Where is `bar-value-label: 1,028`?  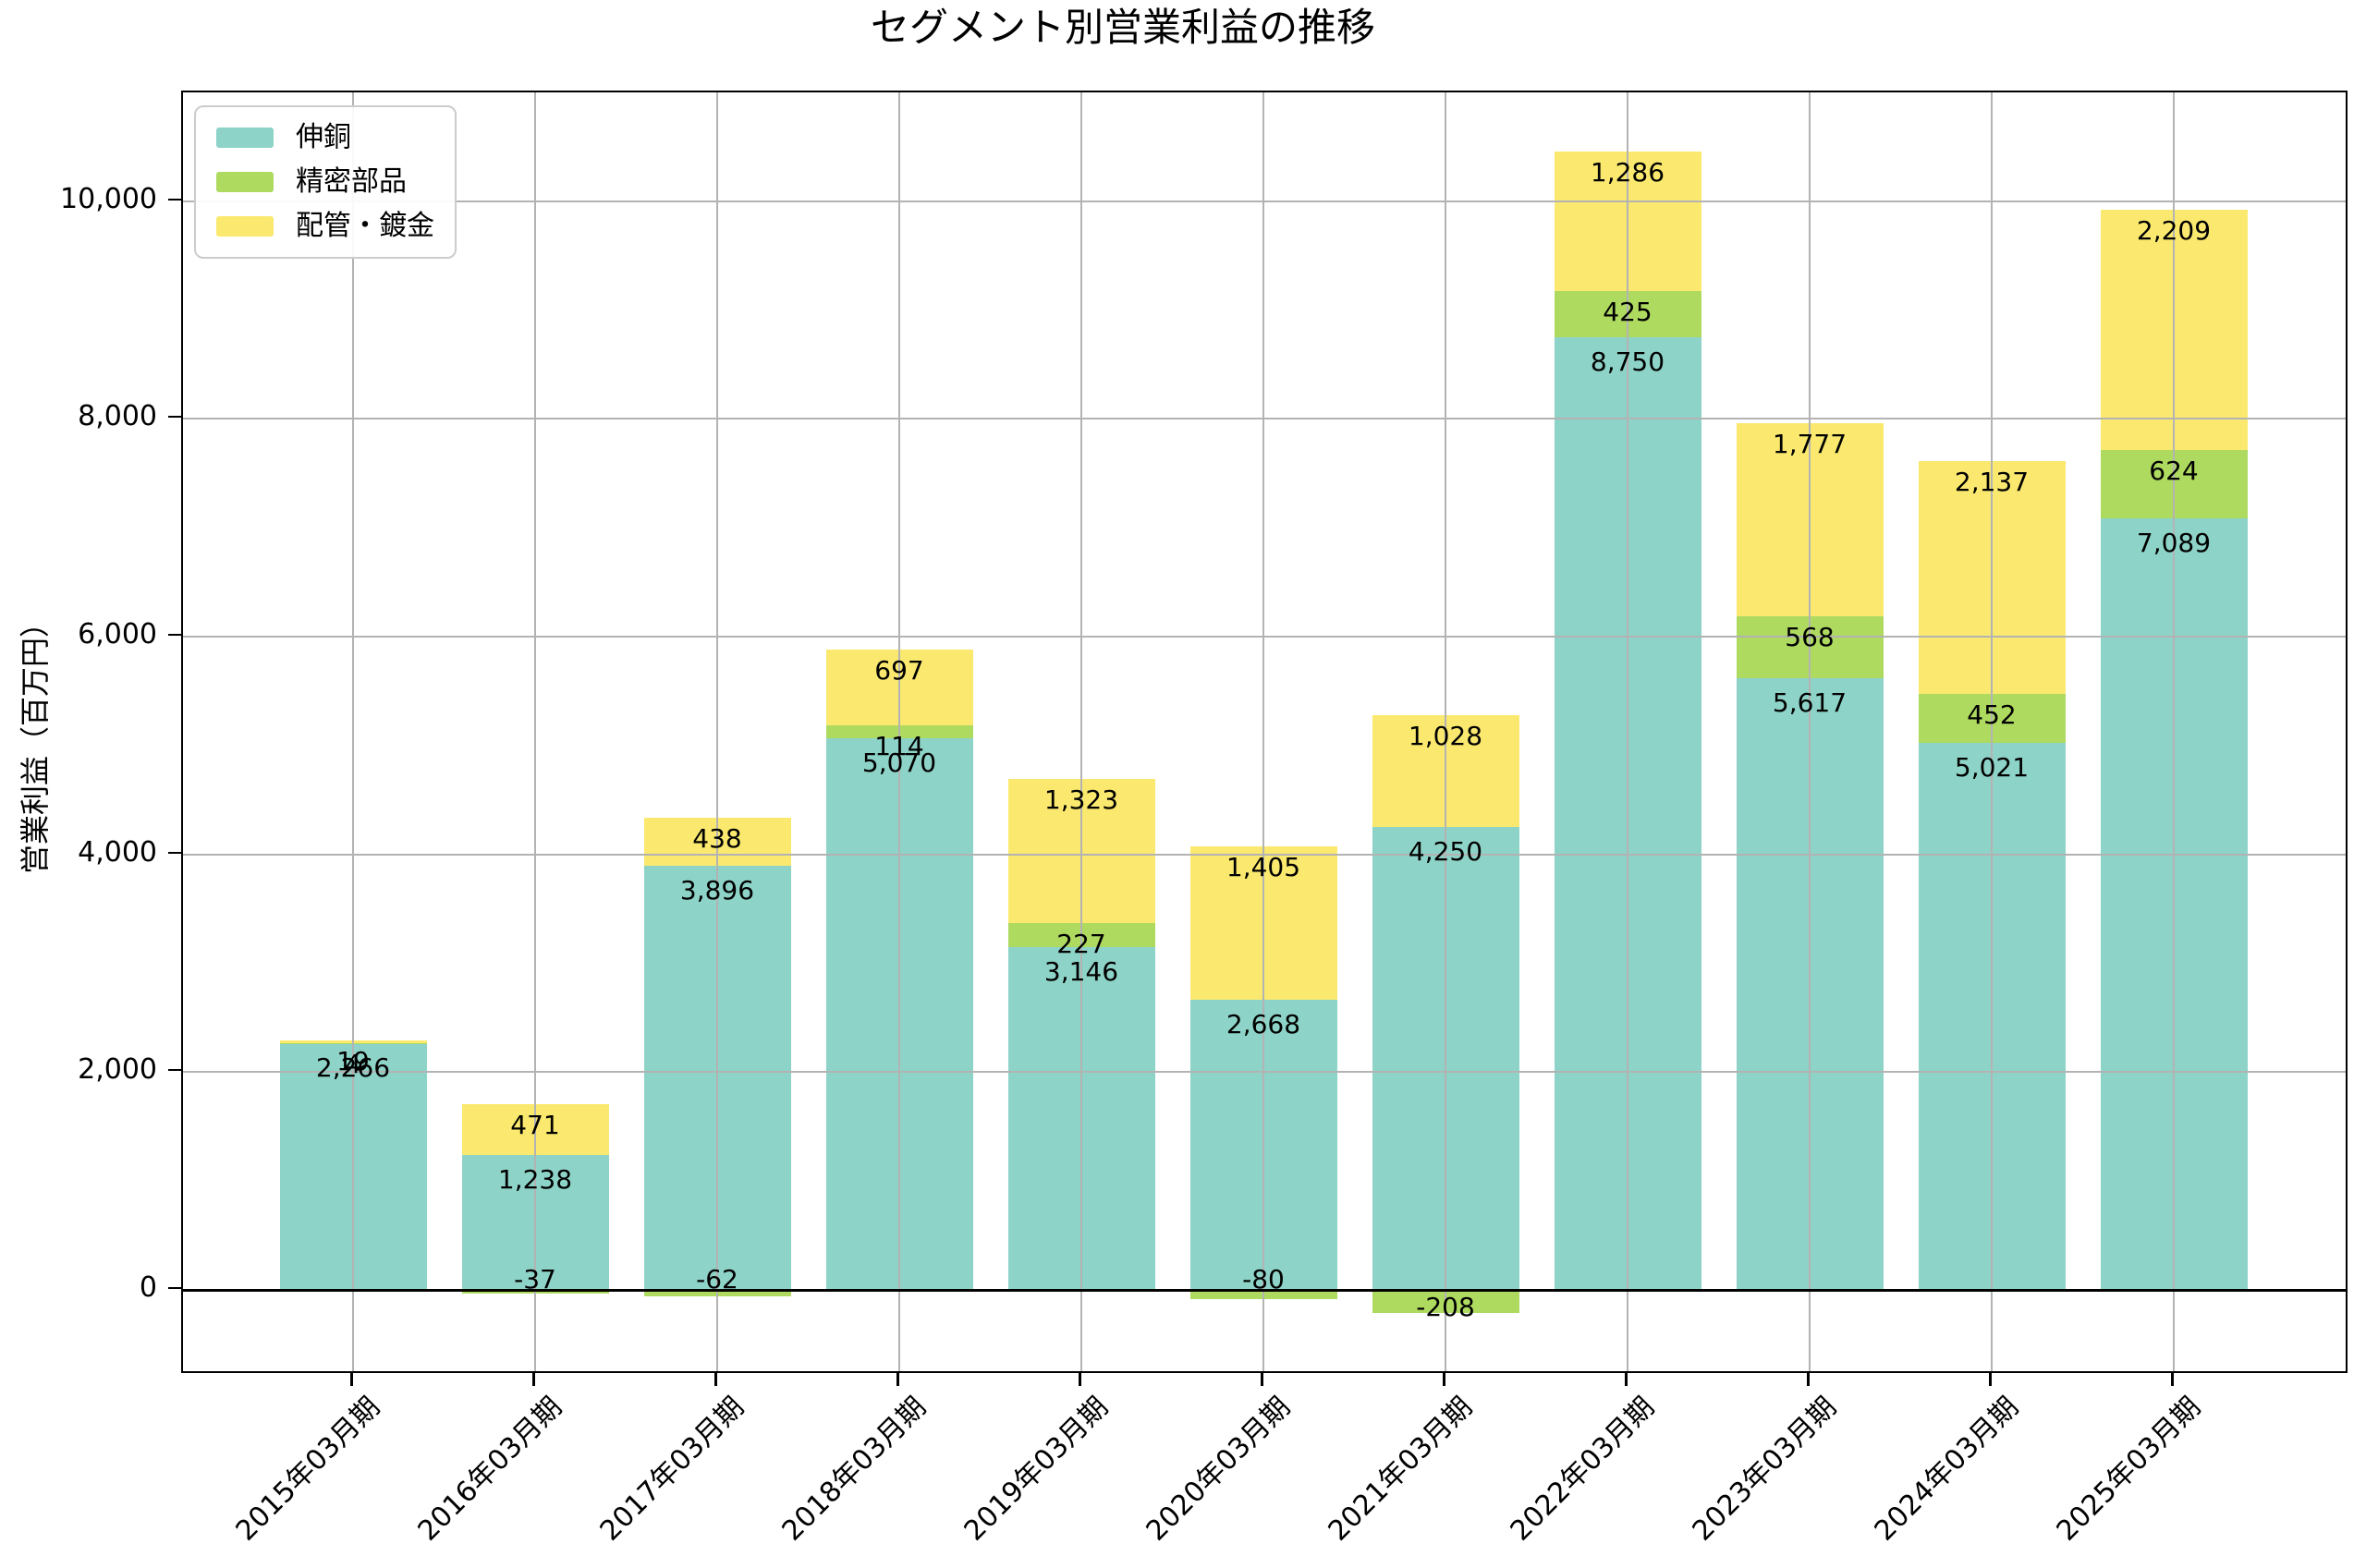
bar-value-label: 1,028 is located at coordinates (1445, 736).